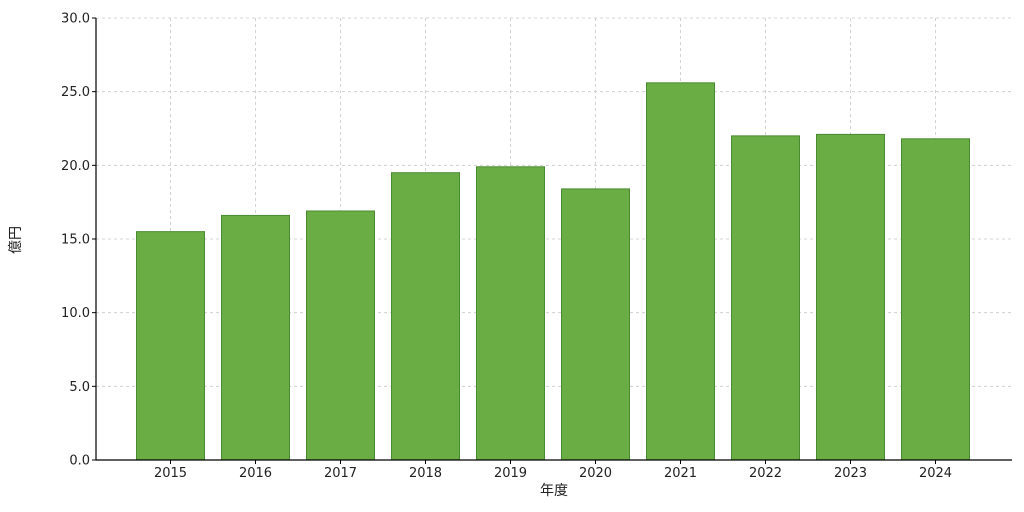 The image size is (1024, 512). What do you see at coordinates (170, 346) in the screenshot?
I see `bar-2015` at bounding box center [170, 346].